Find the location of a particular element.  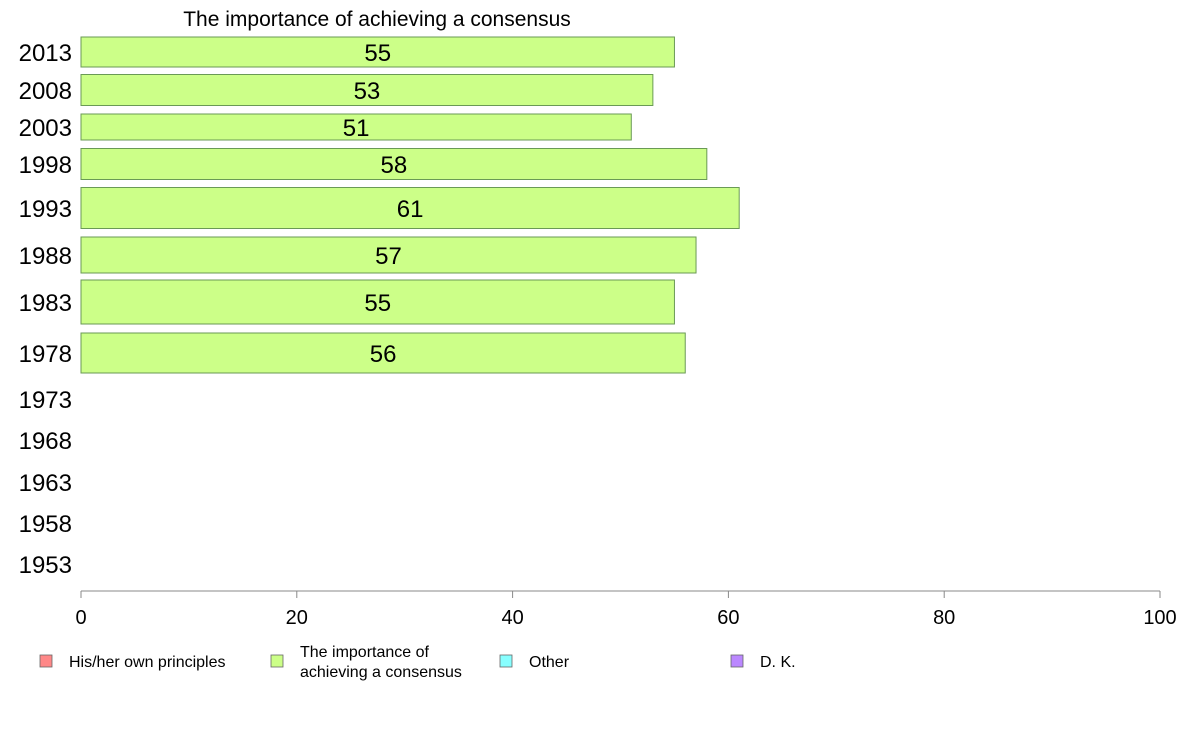

category-label: 1988 is located at coordinates (45, 256).